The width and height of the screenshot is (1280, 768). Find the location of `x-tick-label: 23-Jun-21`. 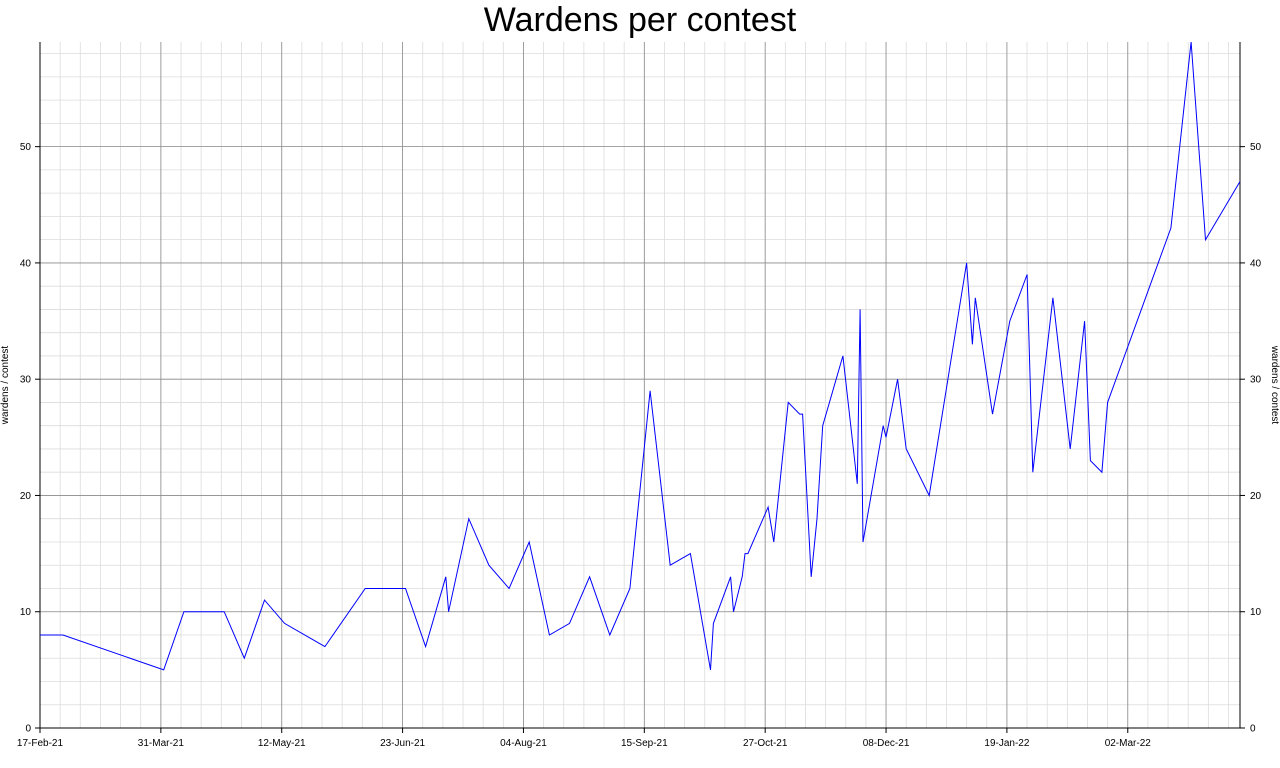

x-tick-label: 23-Jun-21 is located at coordinates (402, 743).